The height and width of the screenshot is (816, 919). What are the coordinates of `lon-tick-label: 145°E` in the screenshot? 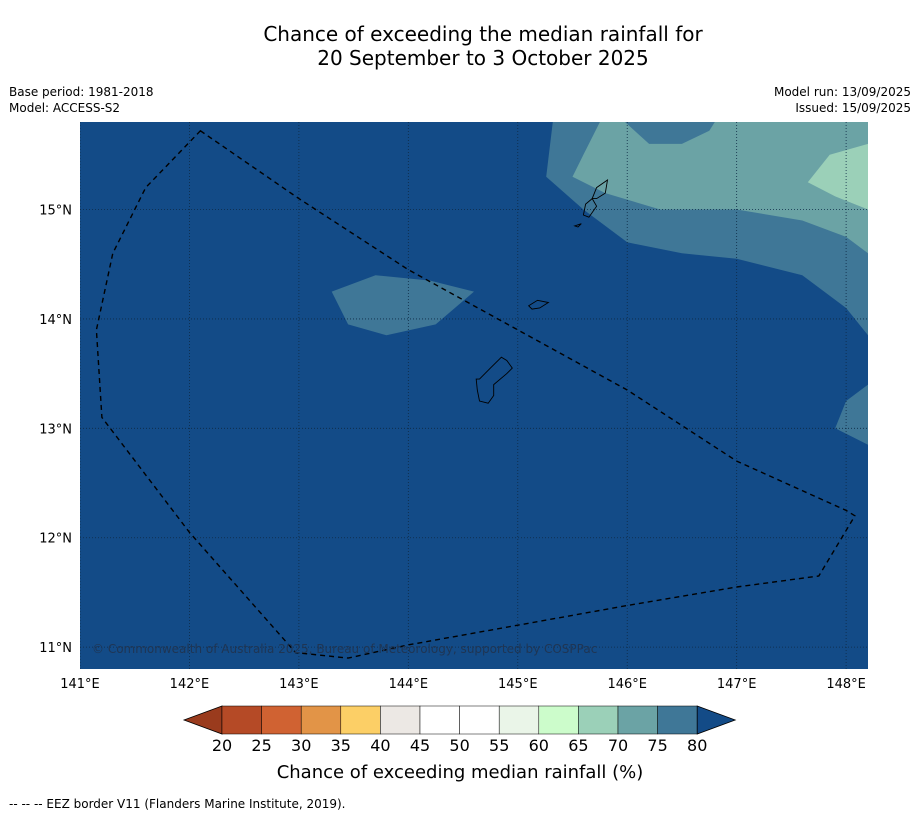 It's located at (518, 684).